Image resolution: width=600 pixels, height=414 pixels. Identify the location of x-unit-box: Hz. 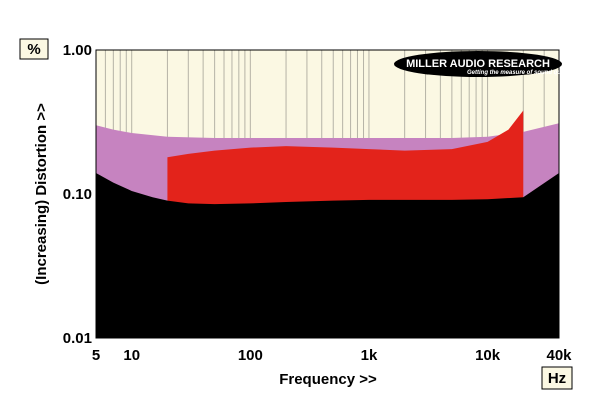
(557, 378).